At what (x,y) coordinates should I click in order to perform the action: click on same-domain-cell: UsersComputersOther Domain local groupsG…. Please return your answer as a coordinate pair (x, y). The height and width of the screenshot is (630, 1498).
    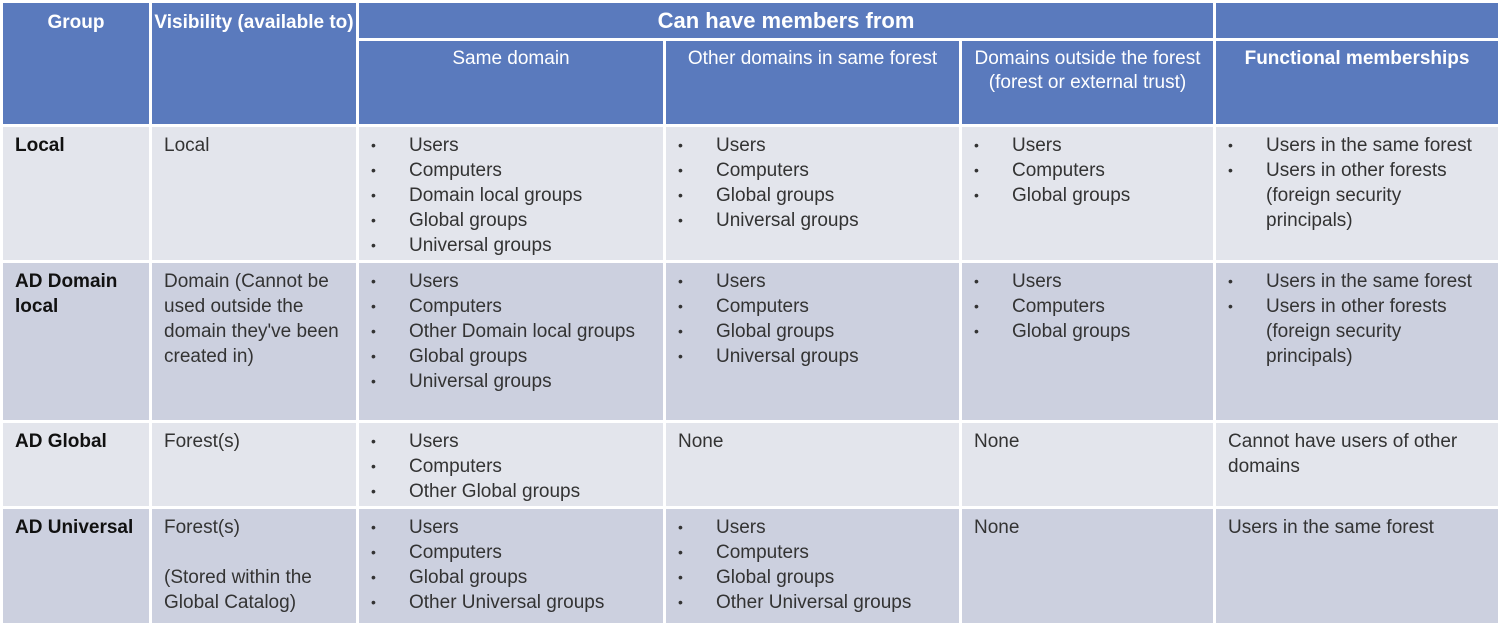
    Looking at the image, I should click on (511, 341).